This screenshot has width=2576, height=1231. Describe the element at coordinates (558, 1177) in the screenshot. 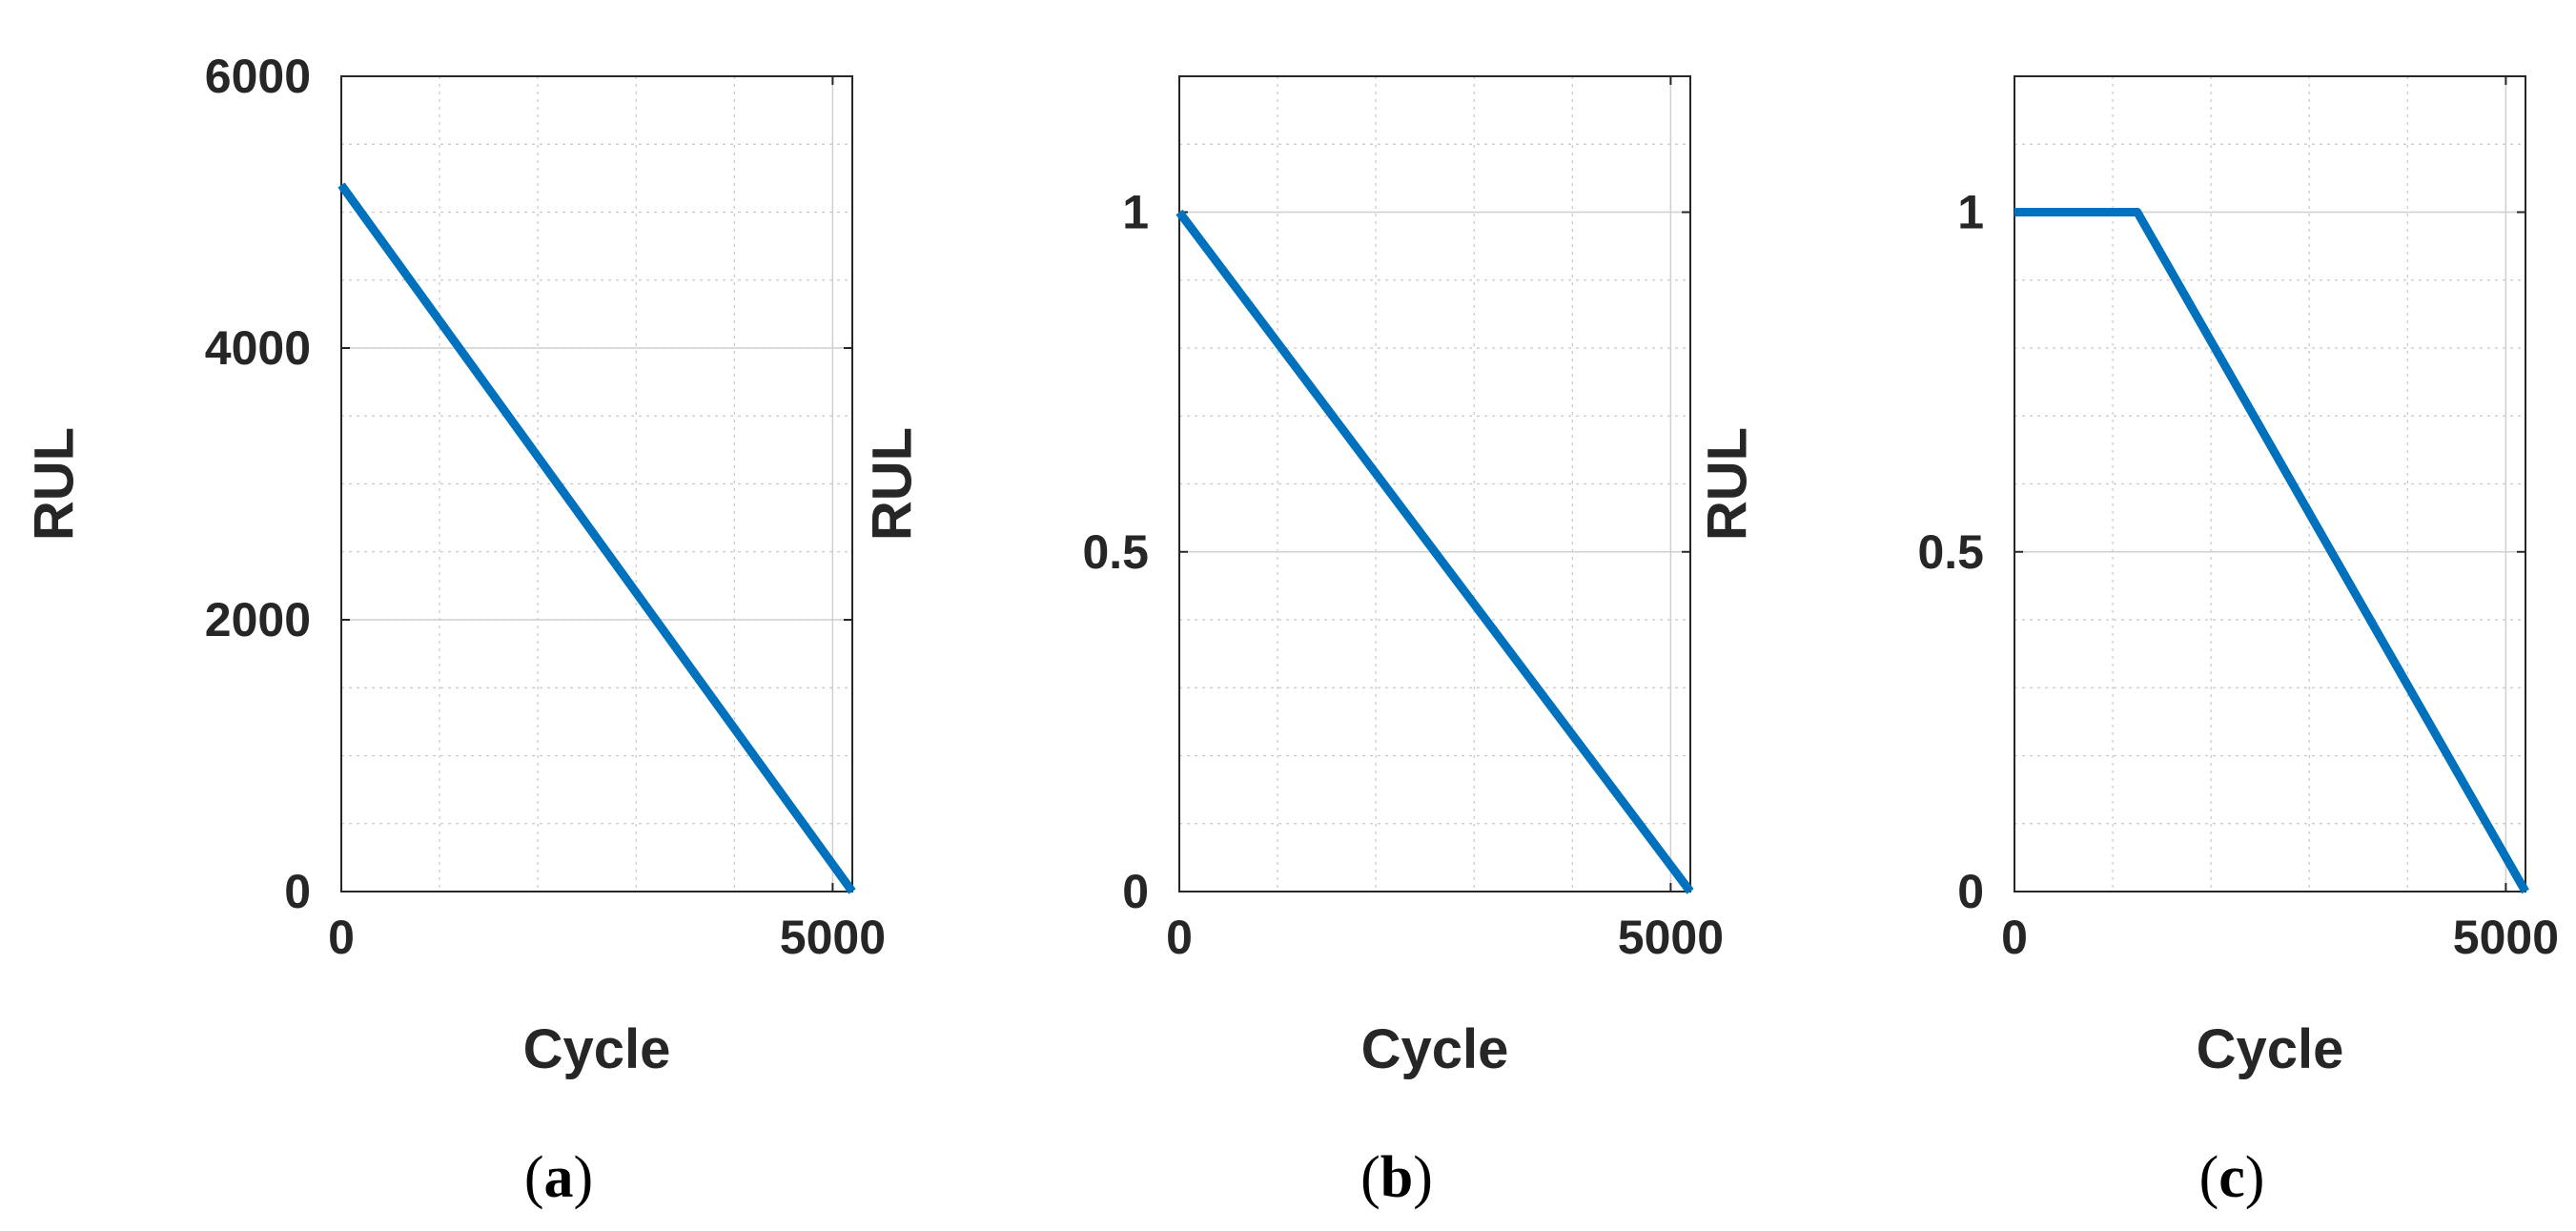

I see `panel-label: (a)` at that location.